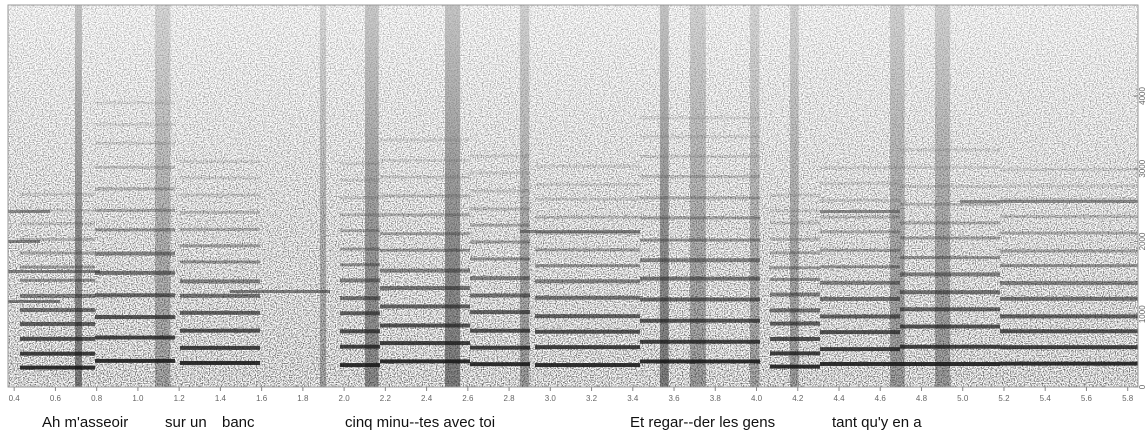 The image size is (1146, 441). What do you see at coordinates (1142, 168) in the screenshot?
I see `y-tick-label: 3000` at bounding box center [1142, 168].